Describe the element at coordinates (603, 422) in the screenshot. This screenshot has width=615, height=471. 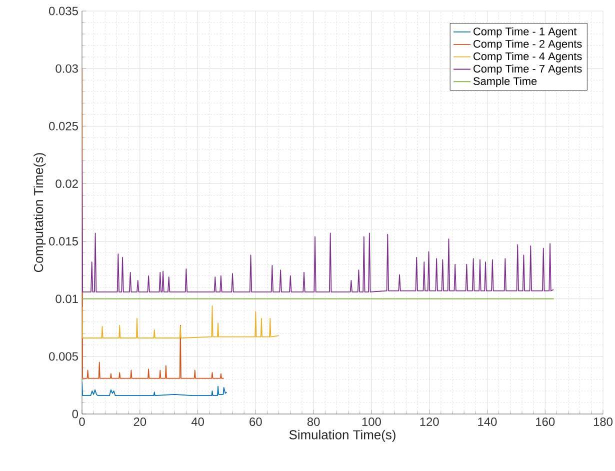
I see `x-tick-label: 180` at that location.